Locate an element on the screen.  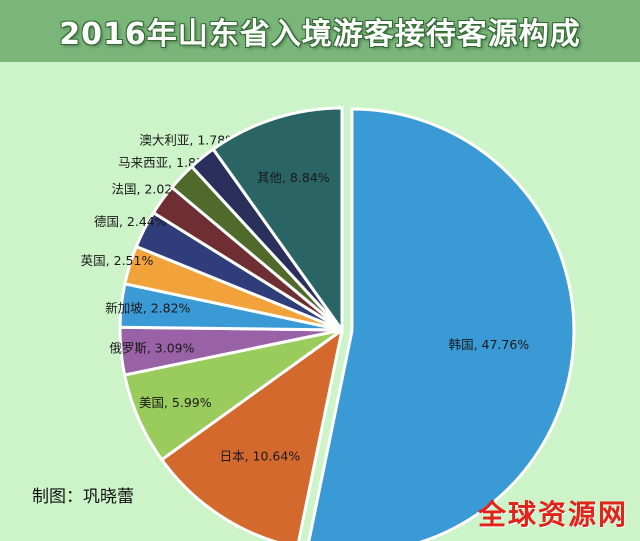
slice-label-2: 日本, 10.64% is located at coordinates (260, 456).